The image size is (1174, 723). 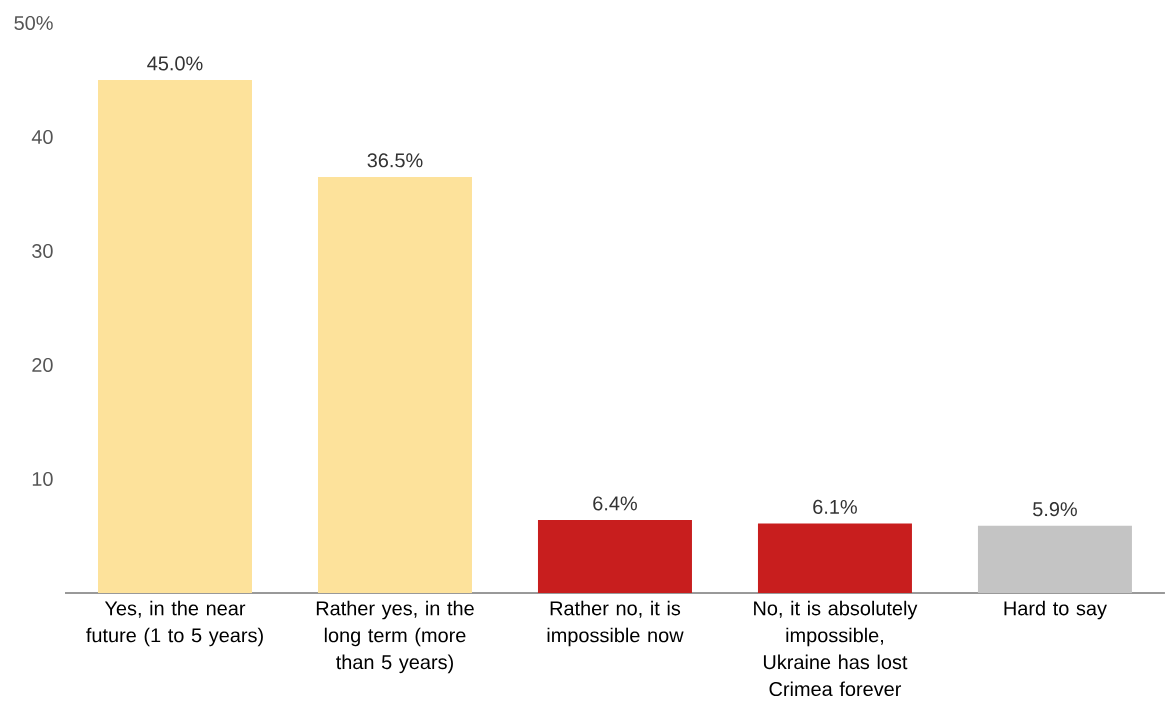 I want to click on y-tick-label: 30, so click(x=42, y=251).